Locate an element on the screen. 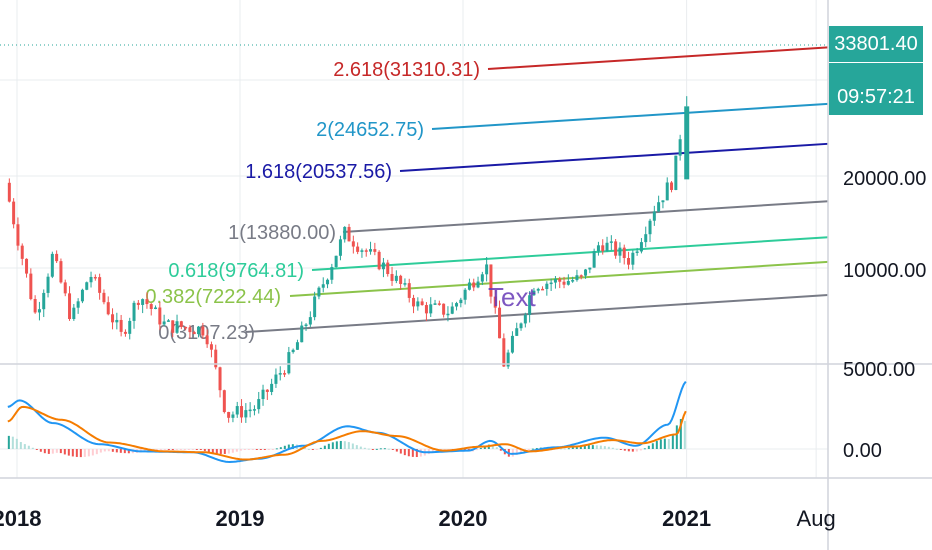 Image resolution: width=932 pixels, height=550 pixels. price-badge-underlay is located at coordinates (876, 71).